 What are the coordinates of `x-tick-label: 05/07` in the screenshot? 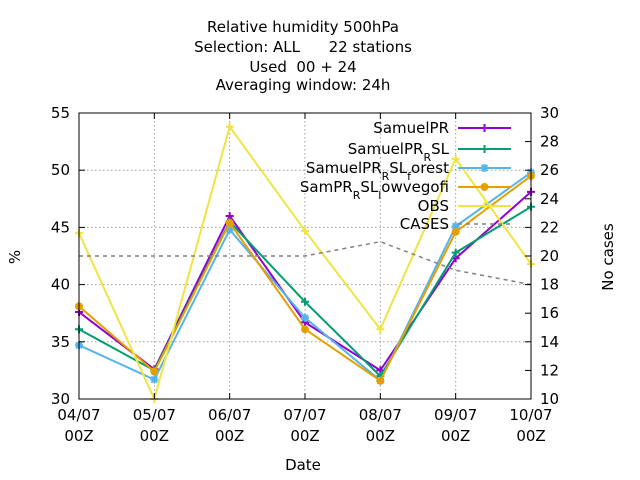 It's located at (154, 415).